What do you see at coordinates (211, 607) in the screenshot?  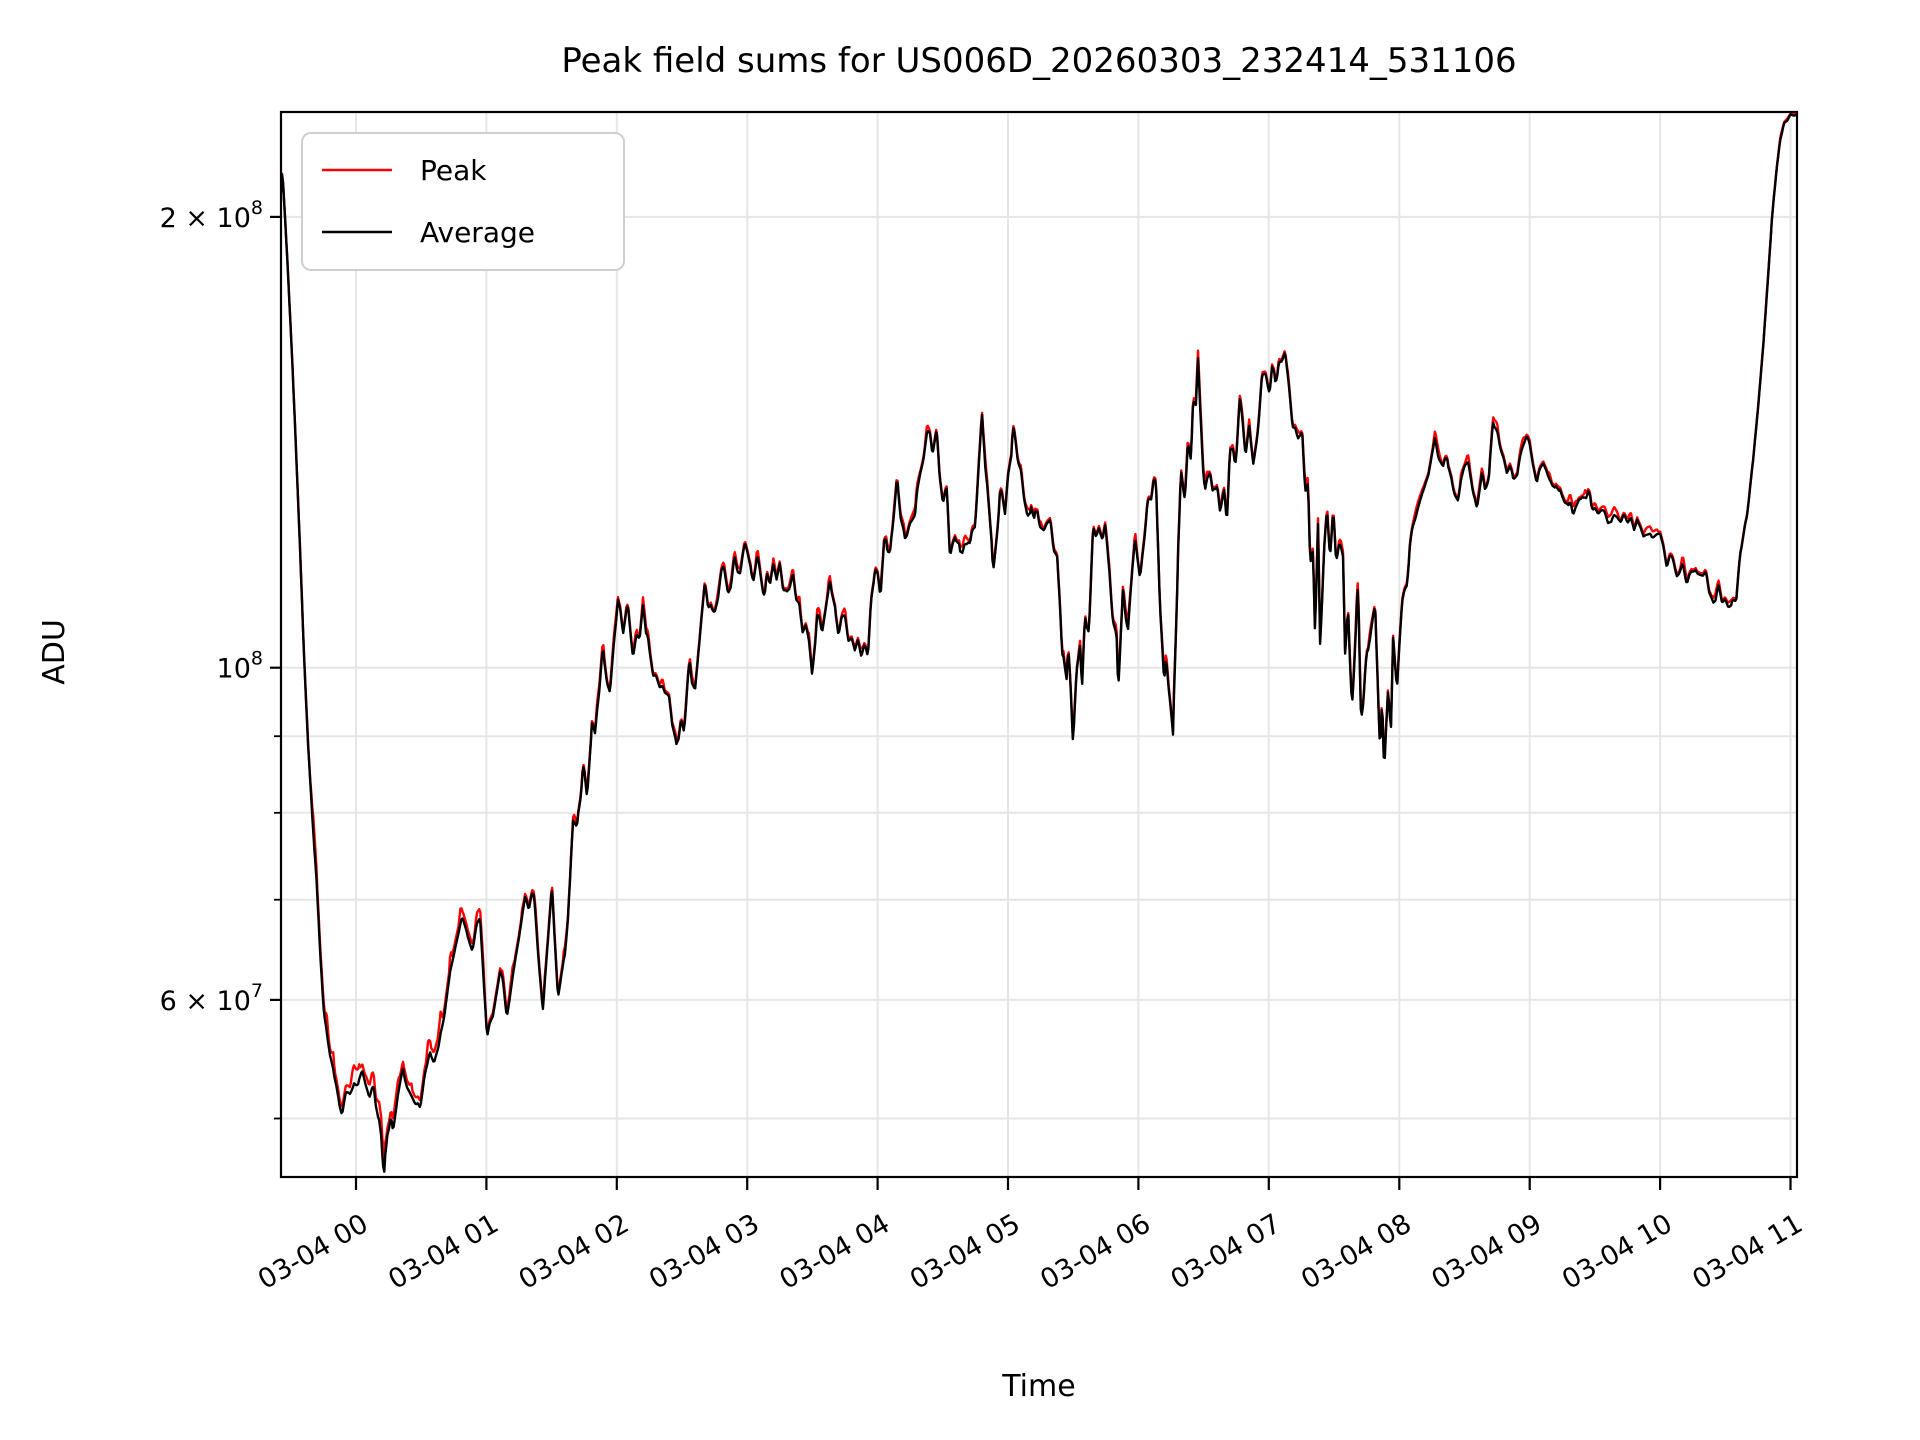 I see `y-tick-labels: 2 × 108 108 6 × 107` at bounding box center [211, 607].